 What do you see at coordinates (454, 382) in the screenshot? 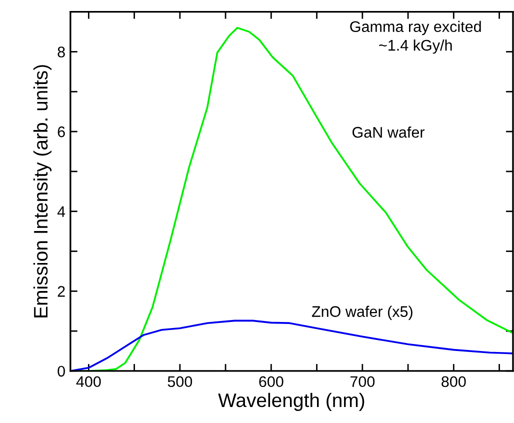
I see `x-tick-label: 800` at bounding box center [454, 382].